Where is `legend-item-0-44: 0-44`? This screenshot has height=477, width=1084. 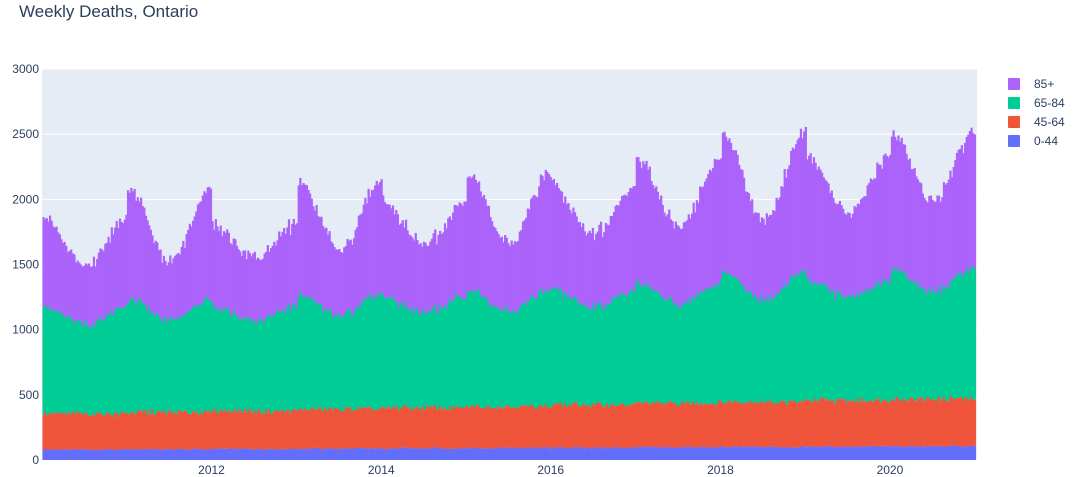 legend-item-0-44: 0-44 is located at coordinates (1036, 140).